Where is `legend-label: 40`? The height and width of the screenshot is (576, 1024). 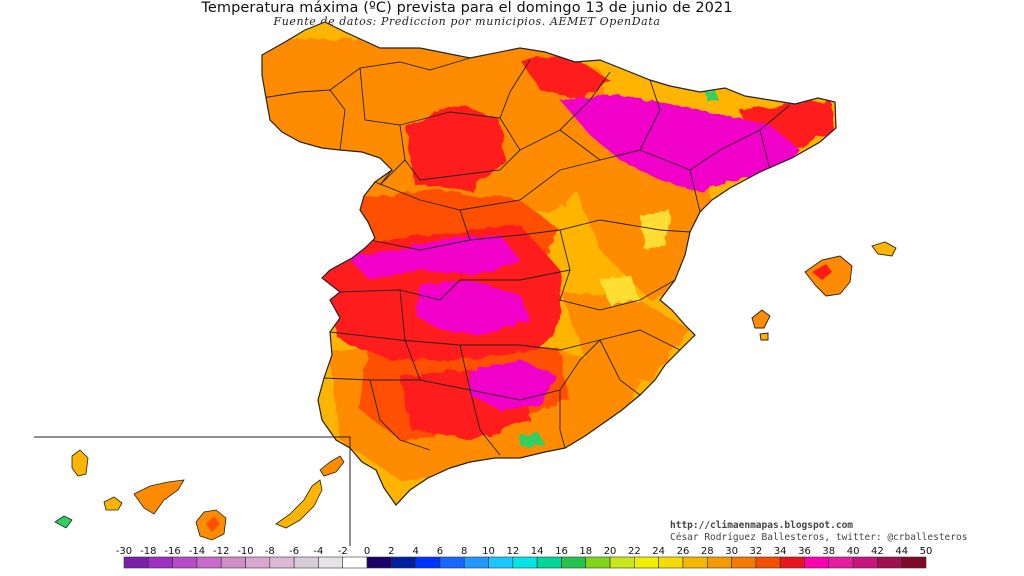 legend-label: 40 is located at coordinates (853, 551).